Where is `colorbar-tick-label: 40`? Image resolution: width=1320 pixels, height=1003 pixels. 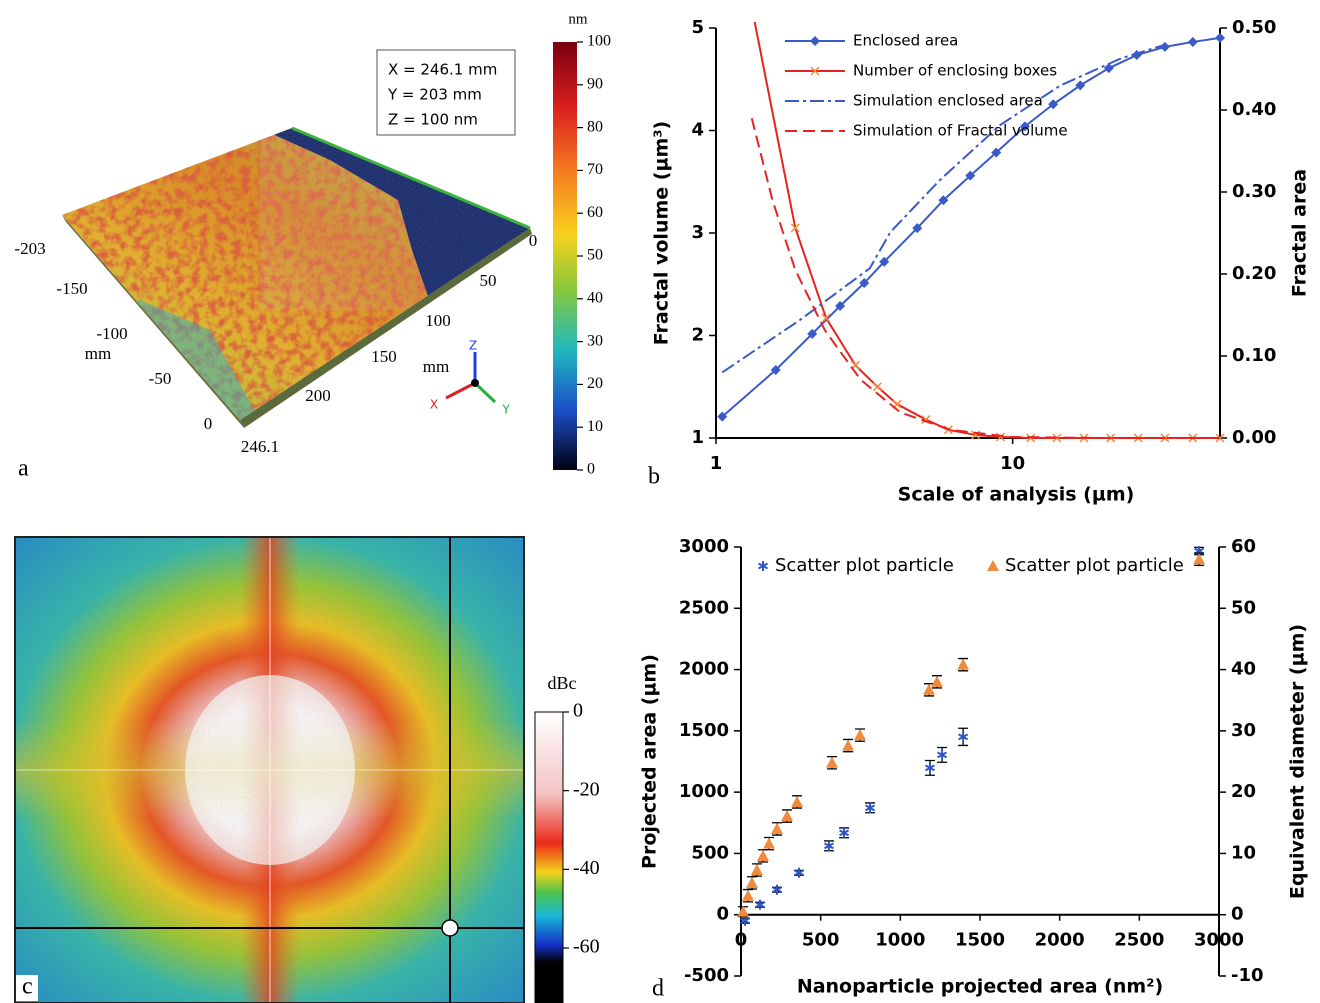
colorbar-tick-label: 40 is located at coordinates (595, 297).